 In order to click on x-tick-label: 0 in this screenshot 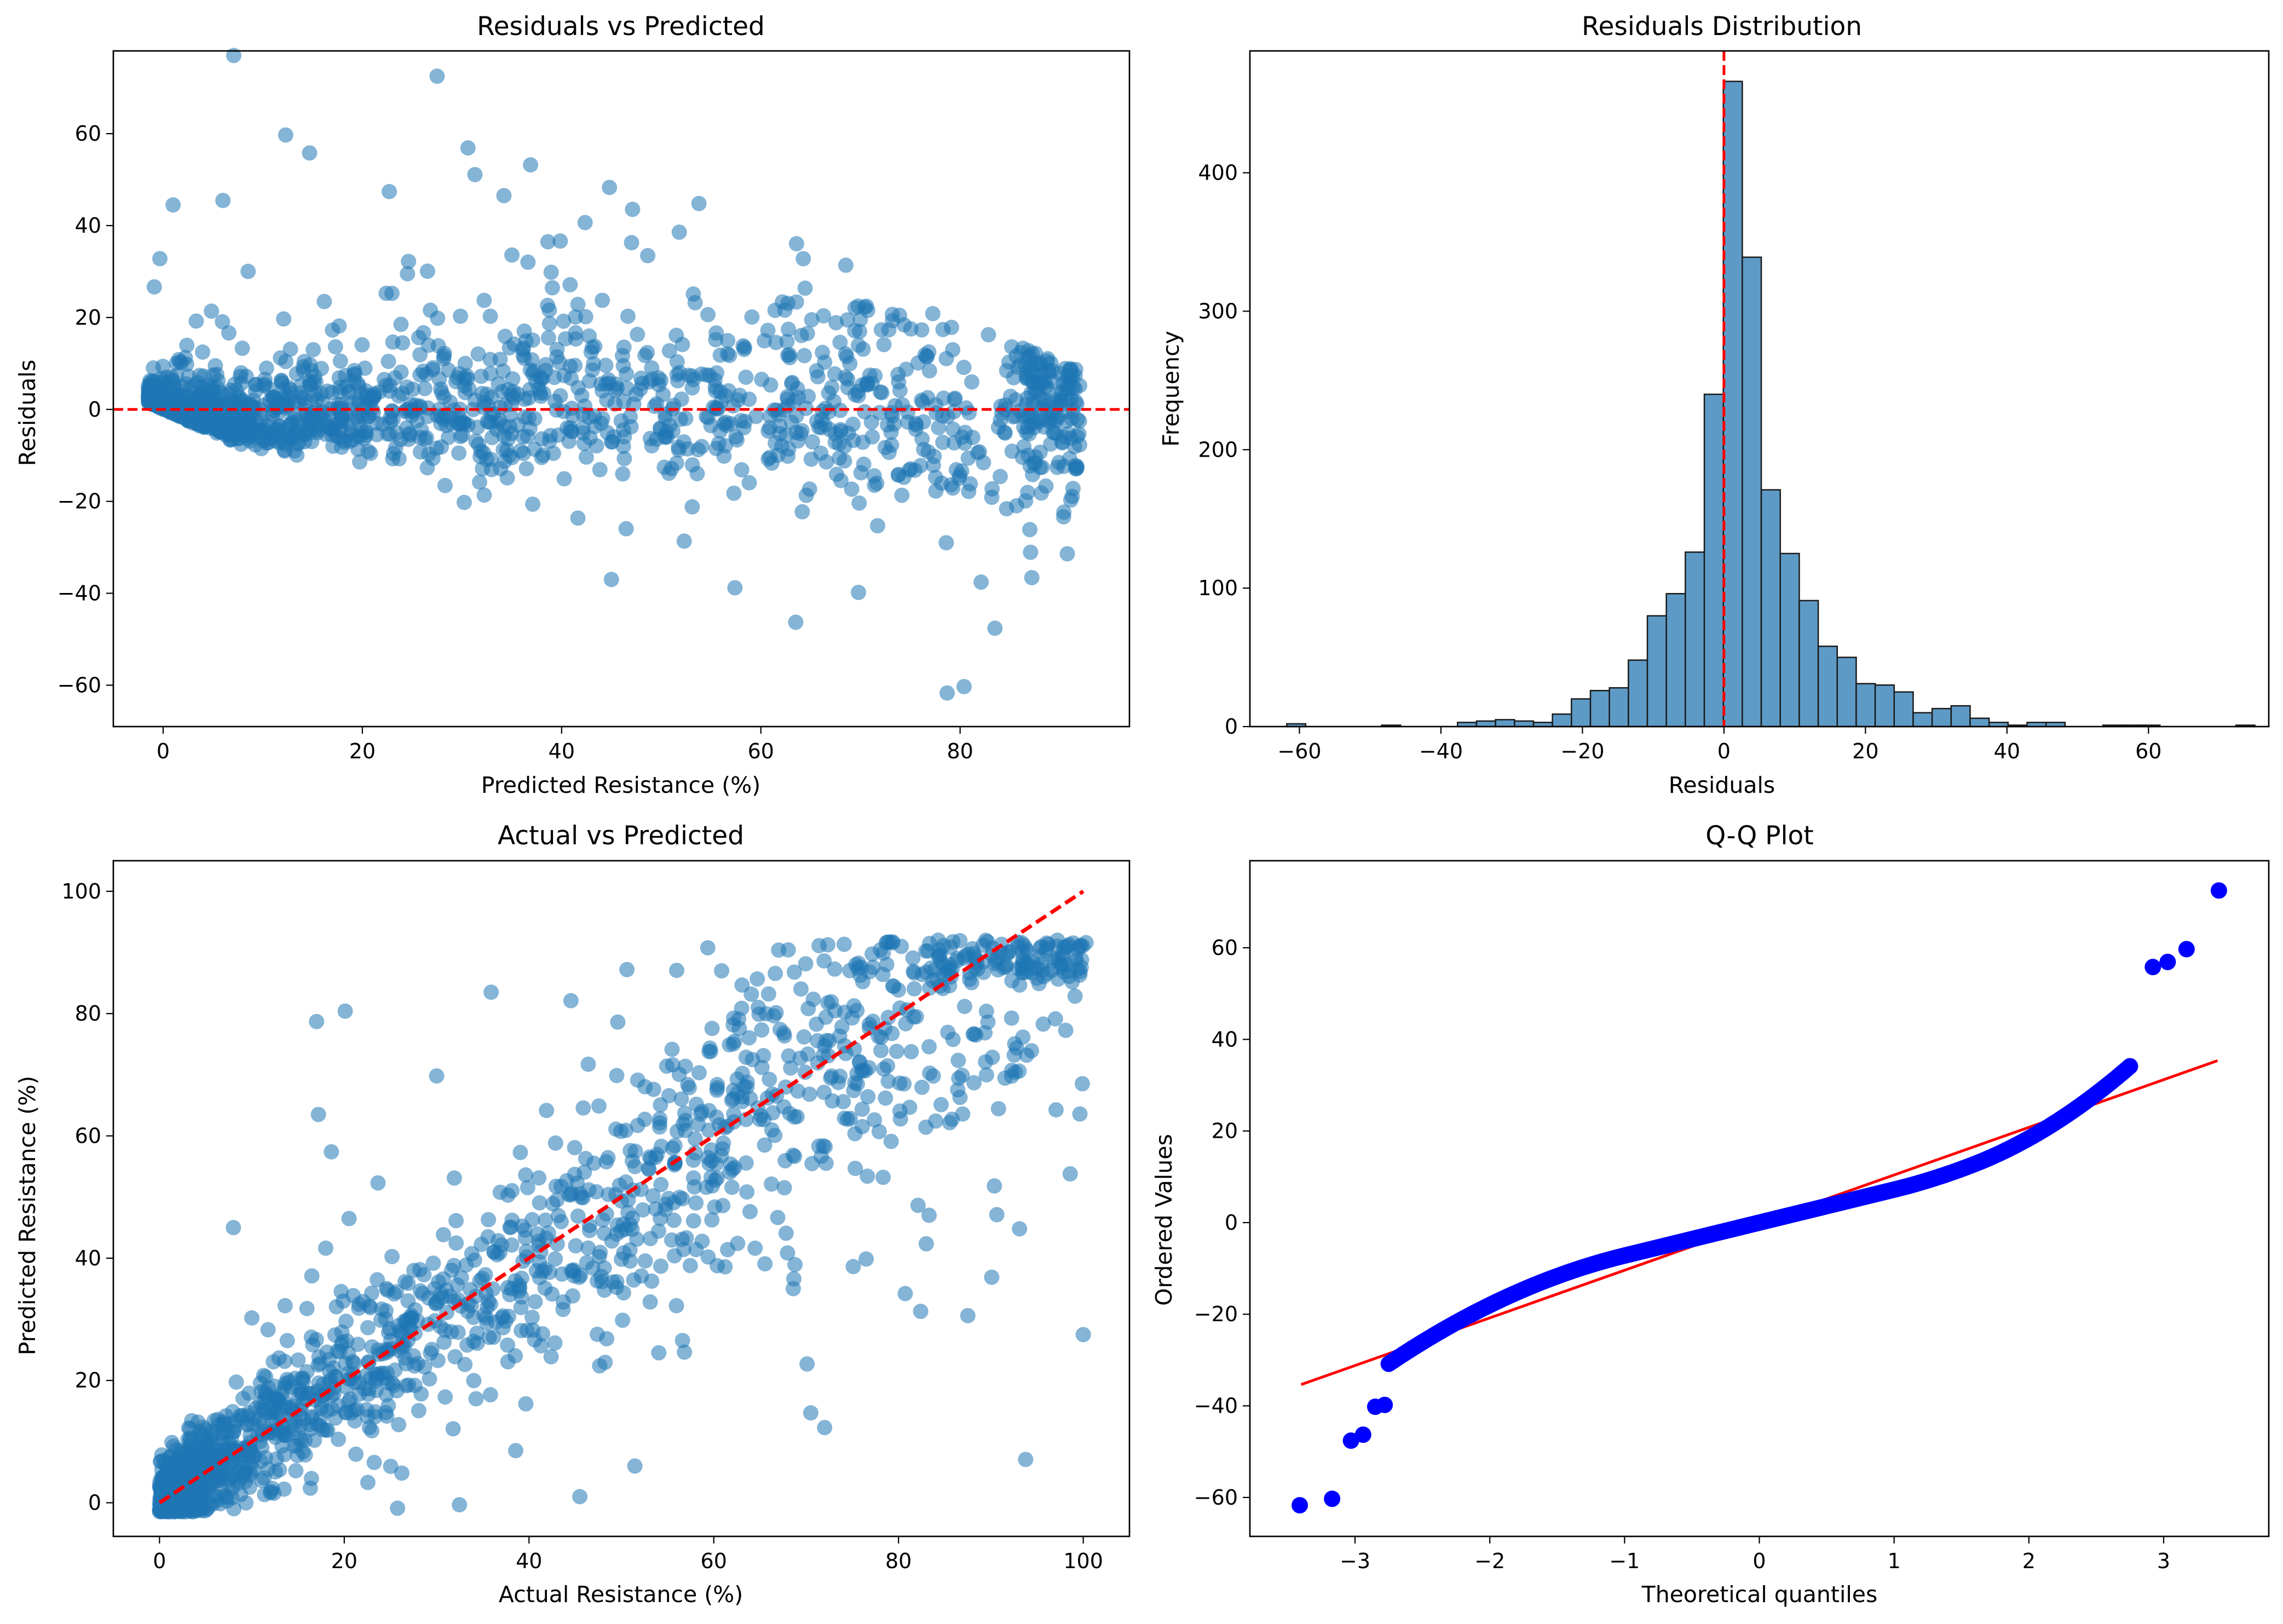, I will do `click(163, 751)`.